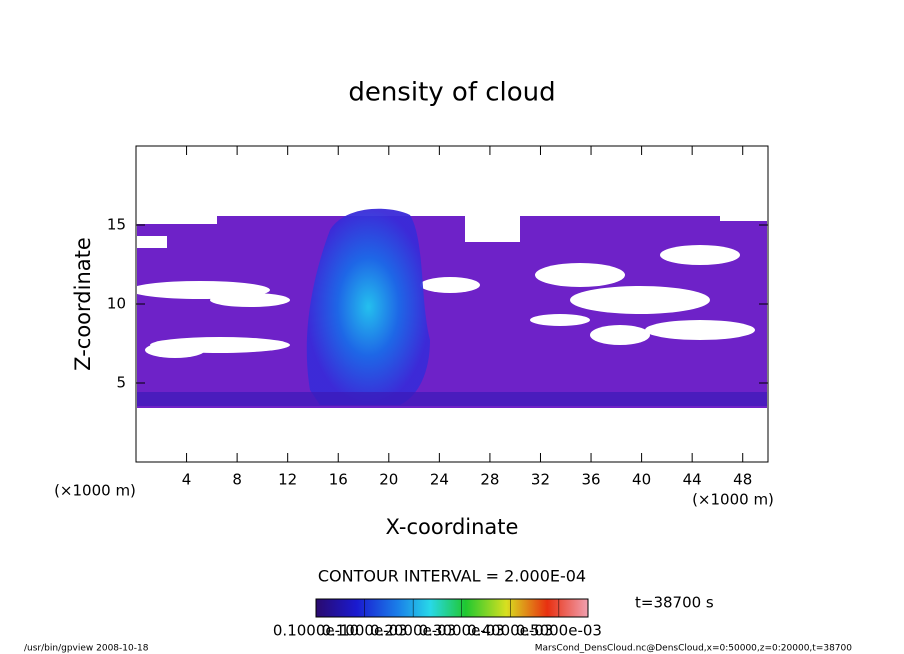 Image resolution: width=904 pixels, height=654 pixels. I want to click on y-tick-label: 5, so click(121, 383).